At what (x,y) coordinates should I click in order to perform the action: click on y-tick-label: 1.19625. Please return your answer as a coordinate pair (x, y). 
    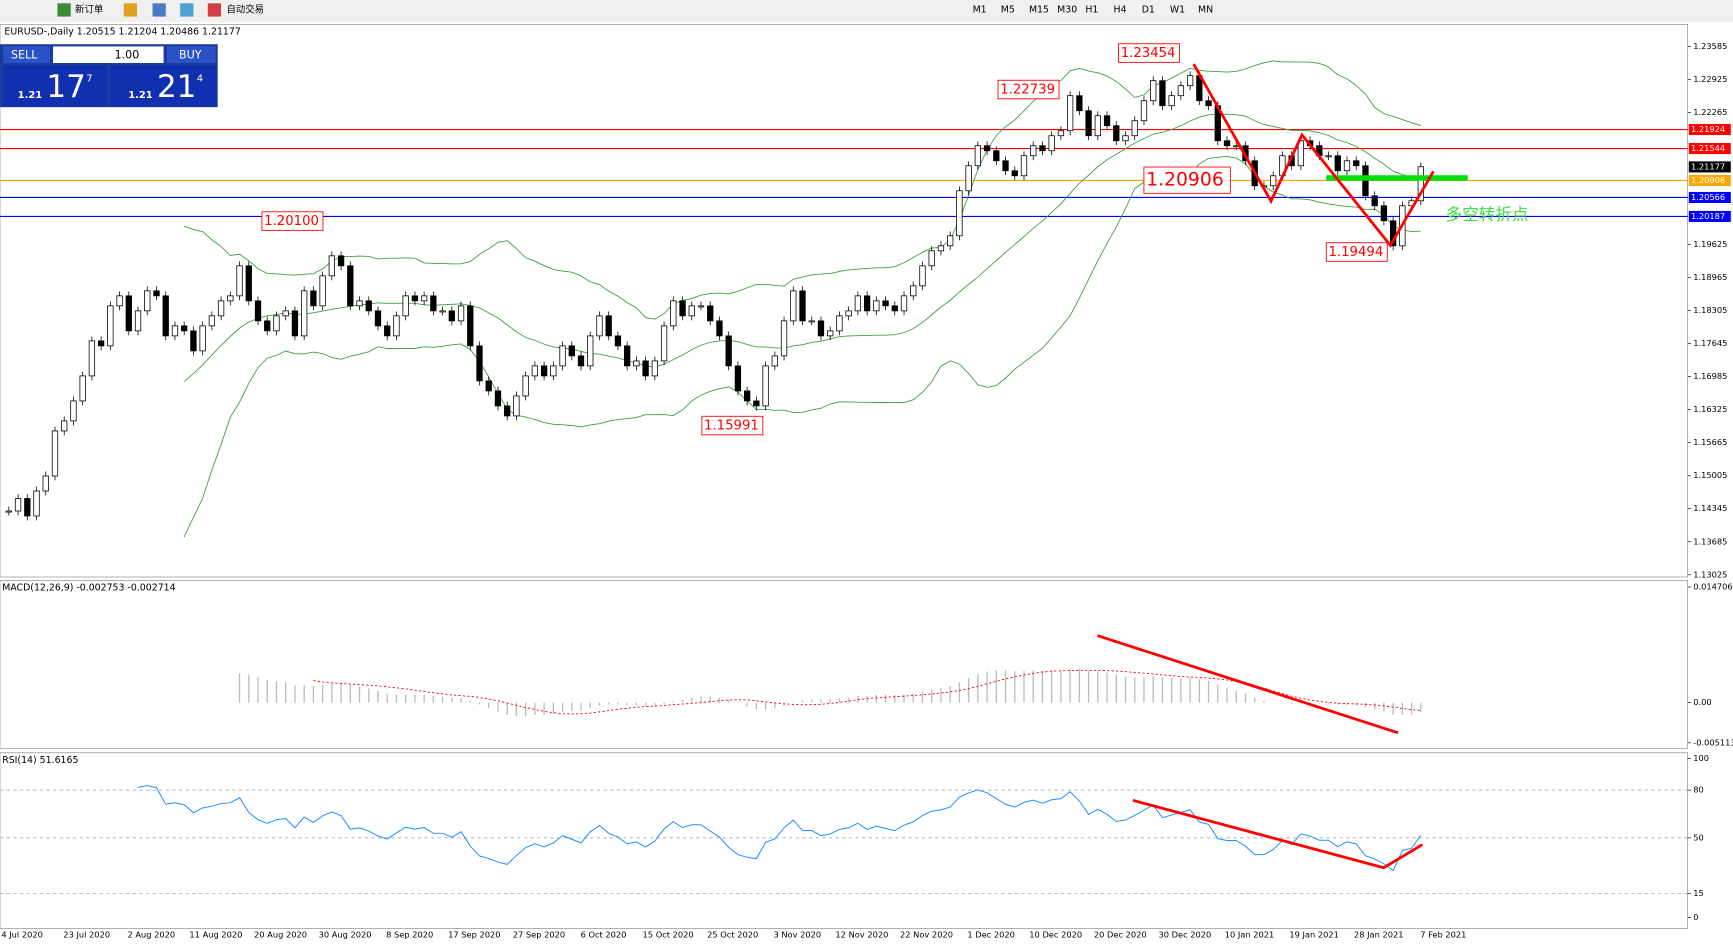
    Looking at the image, I should click on (1710, 244).